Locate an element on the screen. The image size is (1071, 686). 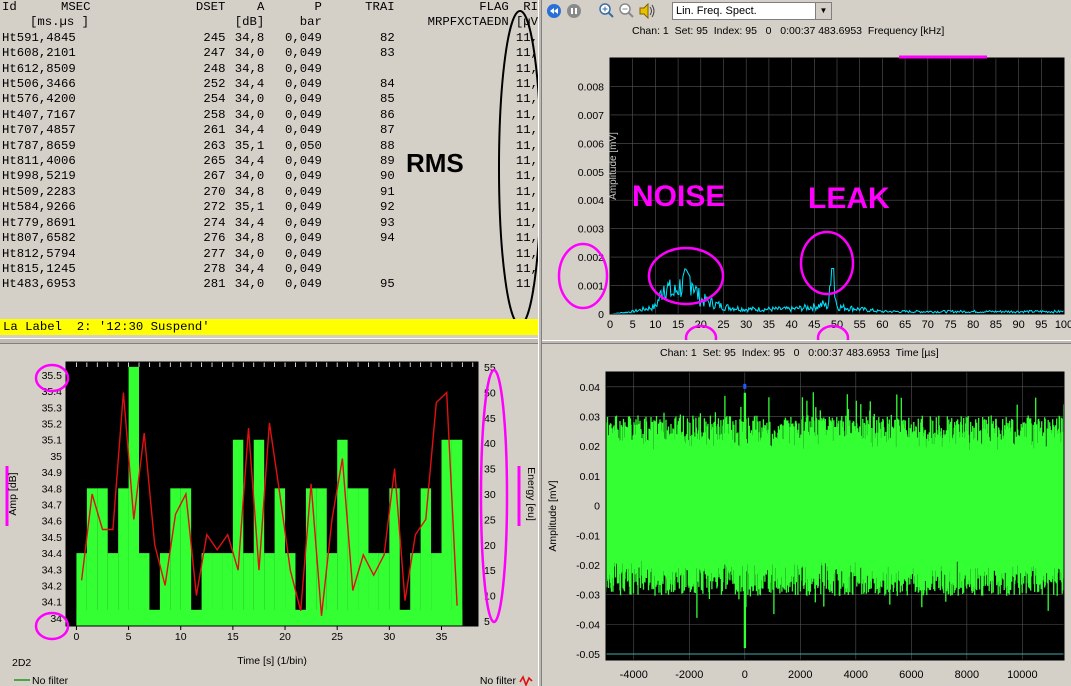
table-row: Ht807,6582 276 34,8 0,049 94 11, is located at coordinates (269, 238).